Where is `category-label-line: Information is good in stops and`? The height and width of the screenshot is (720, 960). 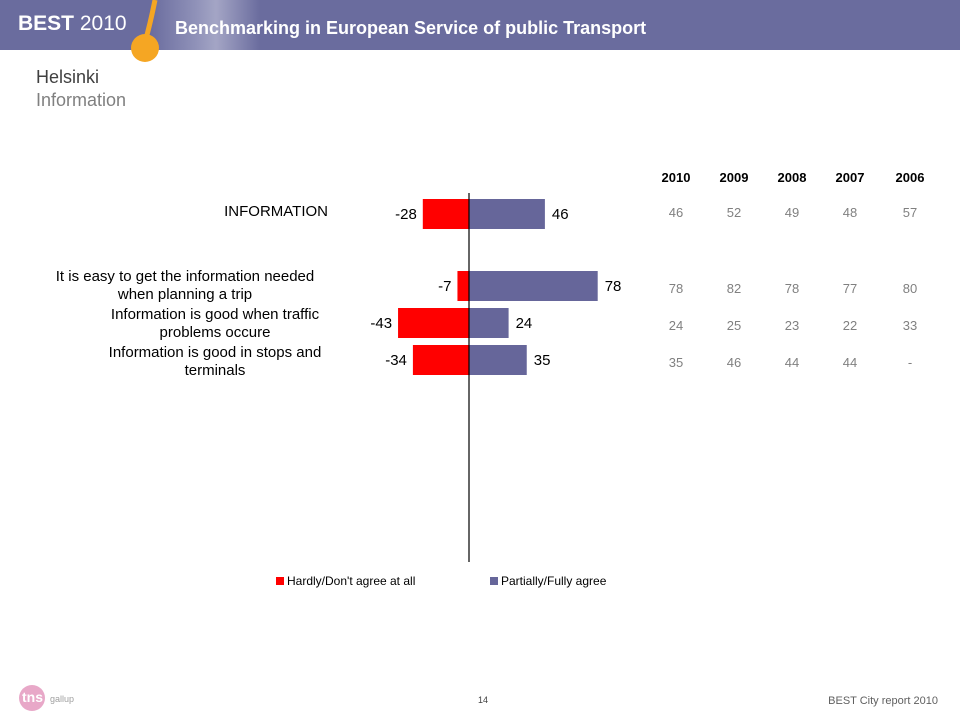
category-label-line: Information is good in stops and is located at coordinates (215, 352).